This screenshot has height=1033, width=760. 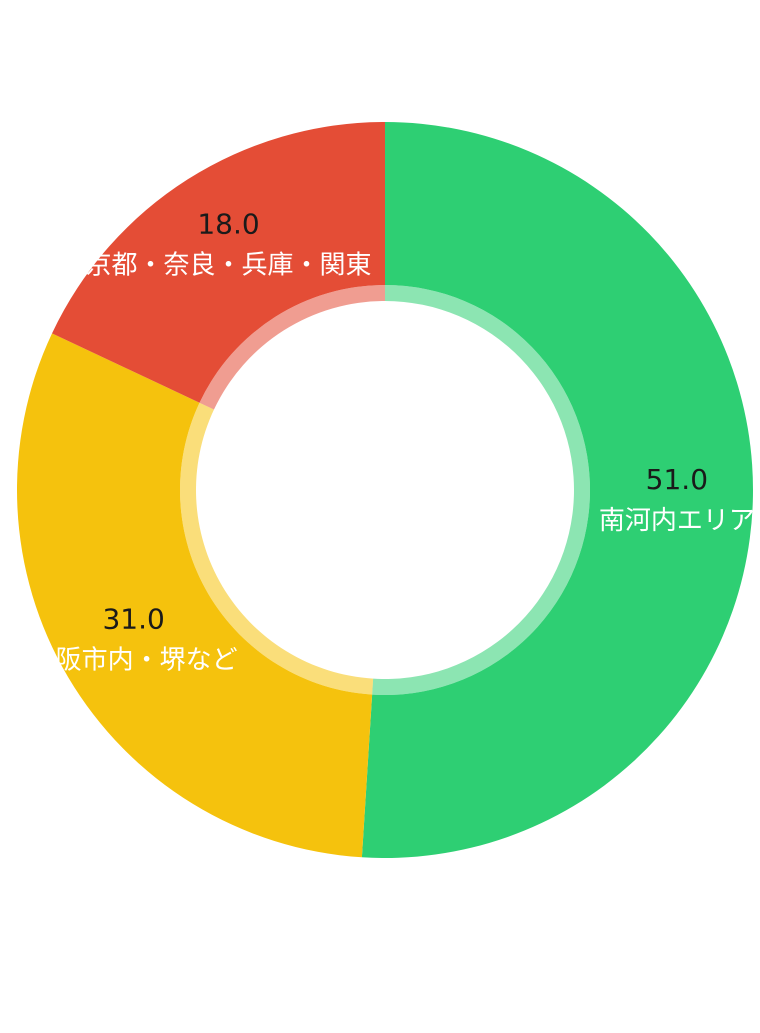 I want to click on category-label-osaka-sakai: 大阪市内・堺など, so click(x=134, y=661).